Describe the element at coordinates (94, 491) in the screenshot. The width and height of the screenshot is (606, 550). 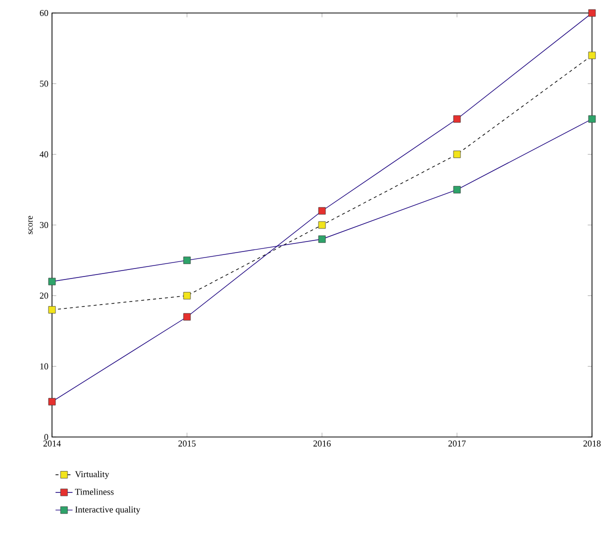
I see `legend-label: Timeliness` at that location.